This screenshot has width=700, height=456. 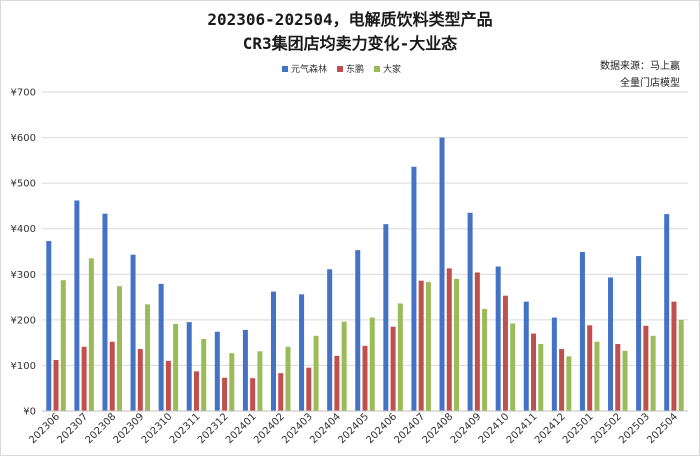 I want to click on chart-subtitle: CR3集团店均卖力变化-大业态, so click(x=350, y=43).